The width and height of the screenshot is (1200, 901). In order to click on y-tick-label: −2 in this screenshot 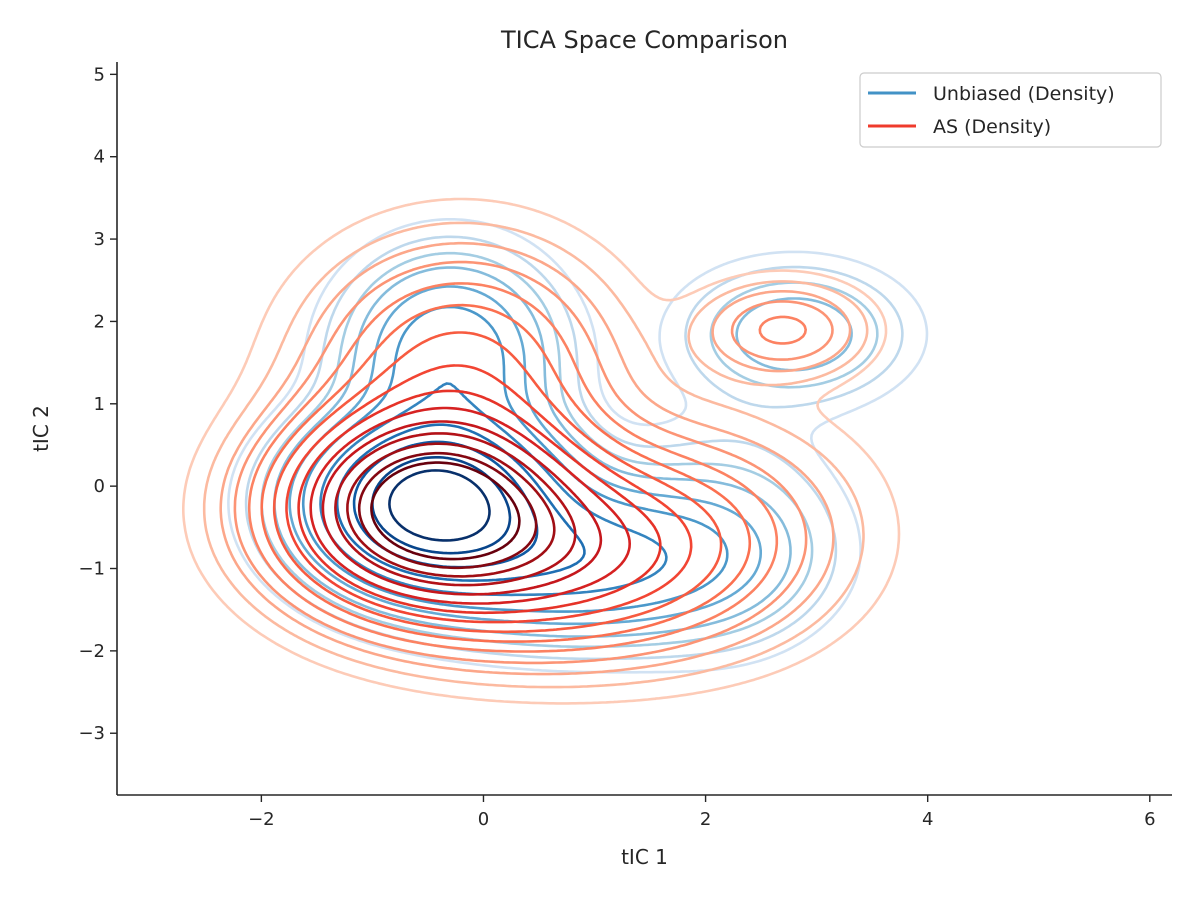, I will do `click(91, 651)`.